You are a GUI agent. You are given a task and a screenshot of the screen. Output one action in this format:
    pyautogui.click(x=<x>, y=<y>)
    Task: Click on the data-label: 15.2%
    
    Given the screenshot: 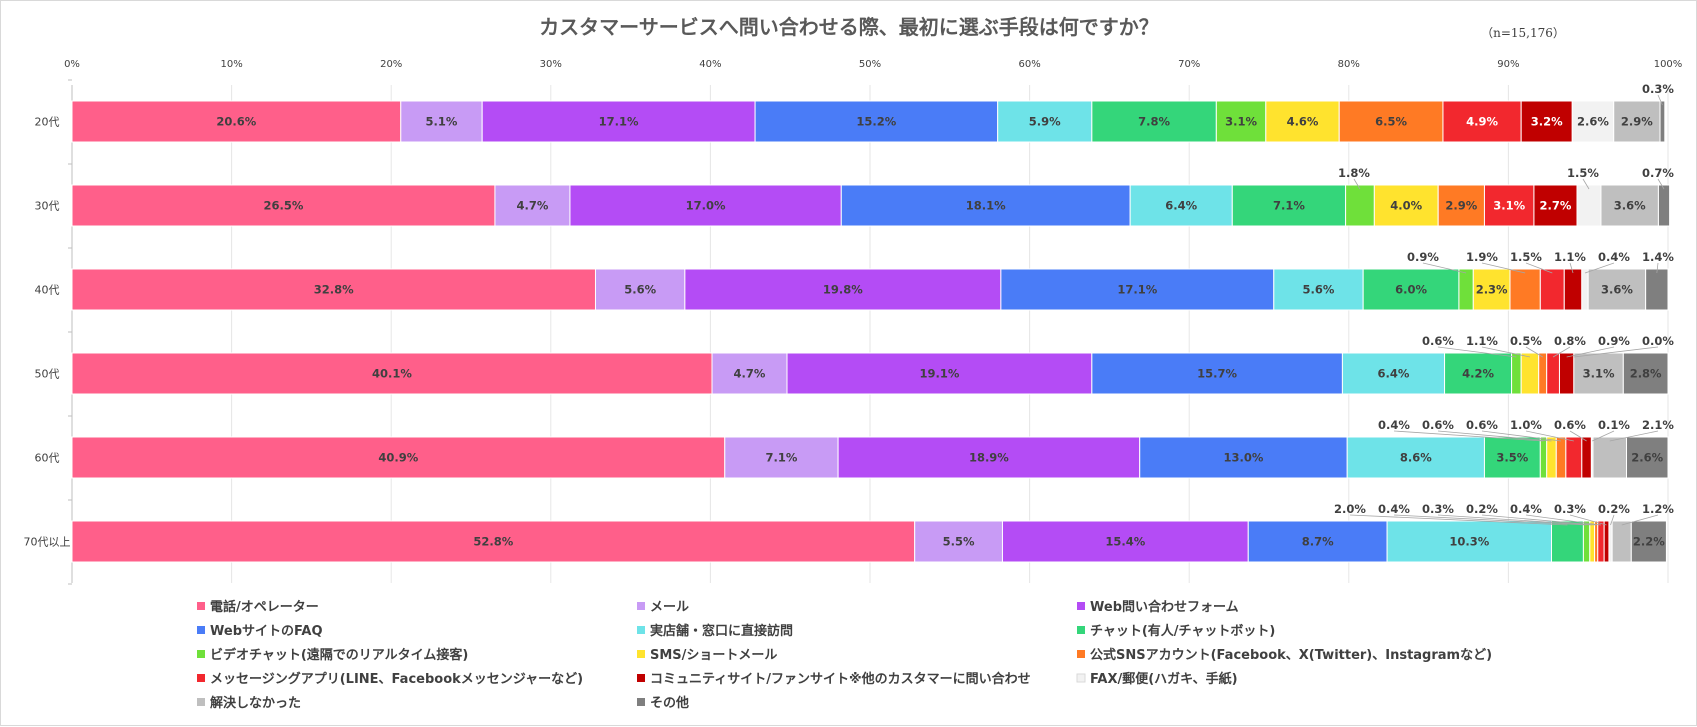 What is the action you would take?
    pyautogui.click(x=876, y=122)
    